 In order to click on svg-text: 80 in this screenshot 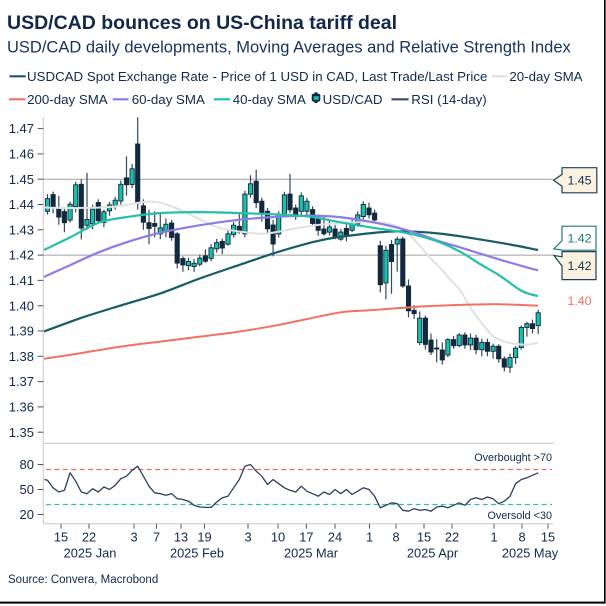, I will do `click(27, 464)`.